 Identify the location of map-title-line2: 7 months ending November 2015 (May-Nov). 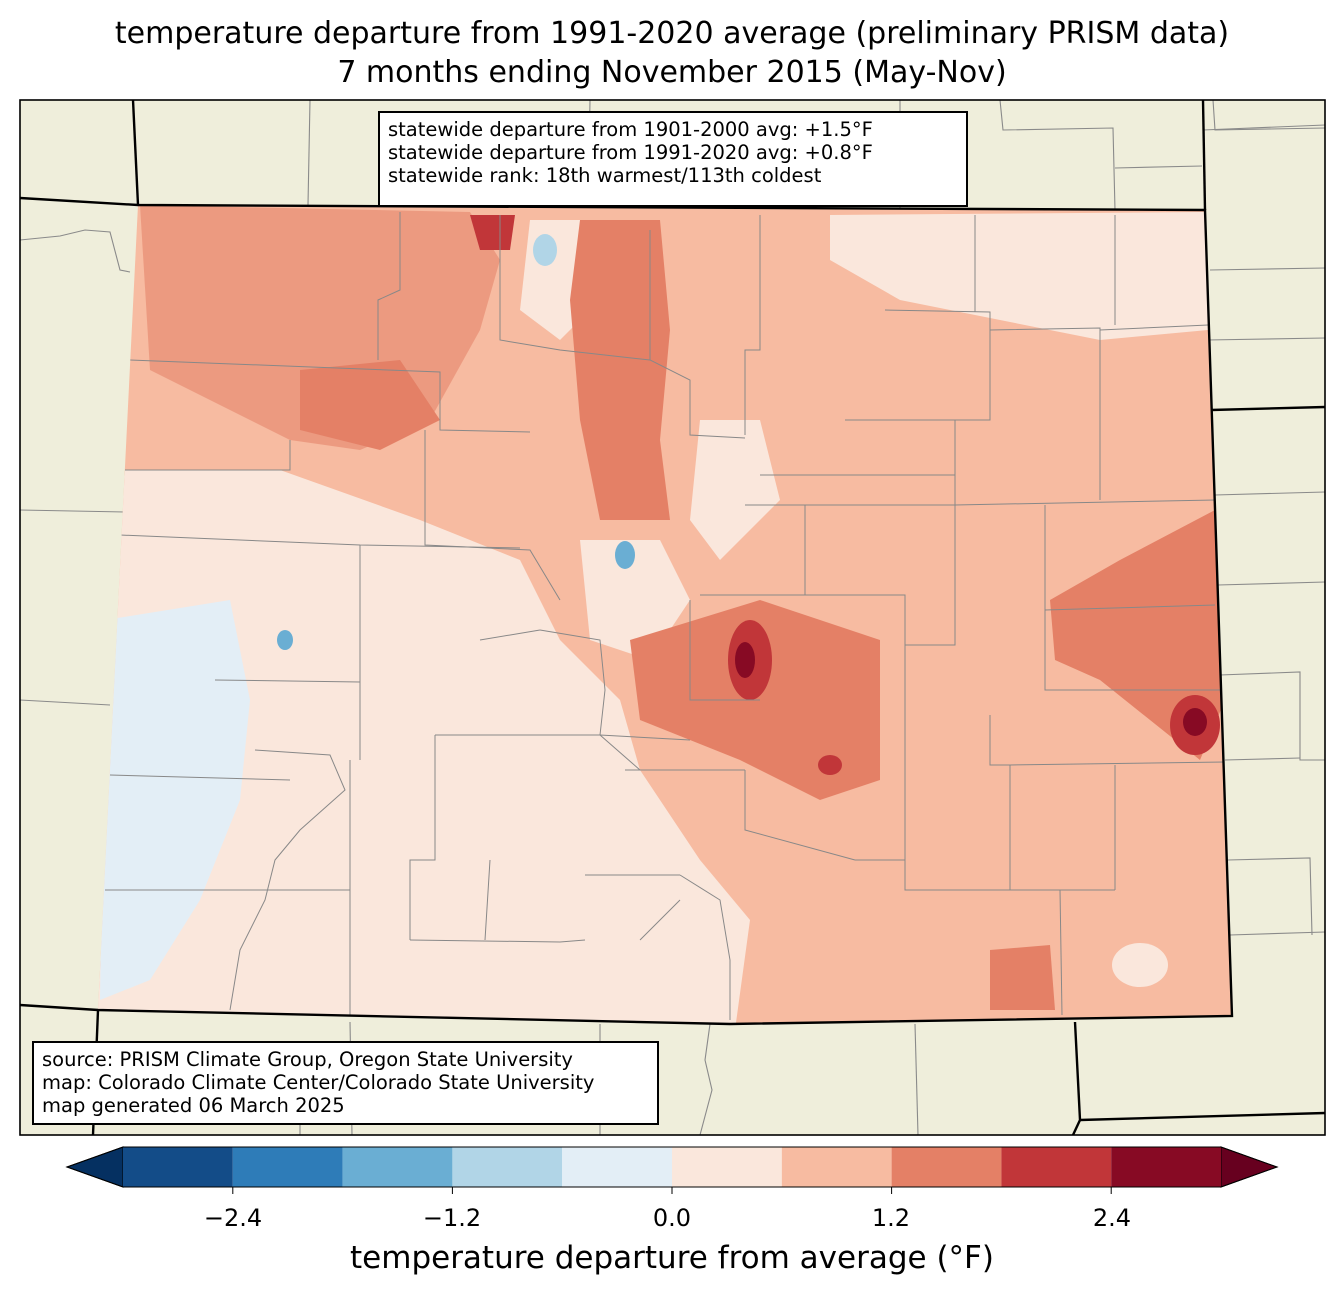
(672, 72).